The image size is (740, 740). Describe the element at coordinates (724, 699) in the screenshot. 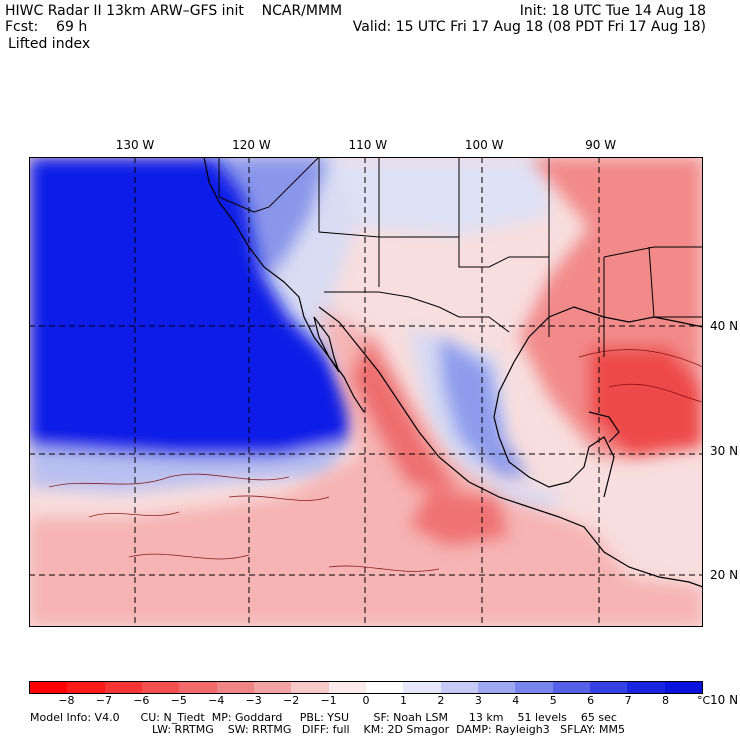

I see `latitude-label: 10 N` at that location.